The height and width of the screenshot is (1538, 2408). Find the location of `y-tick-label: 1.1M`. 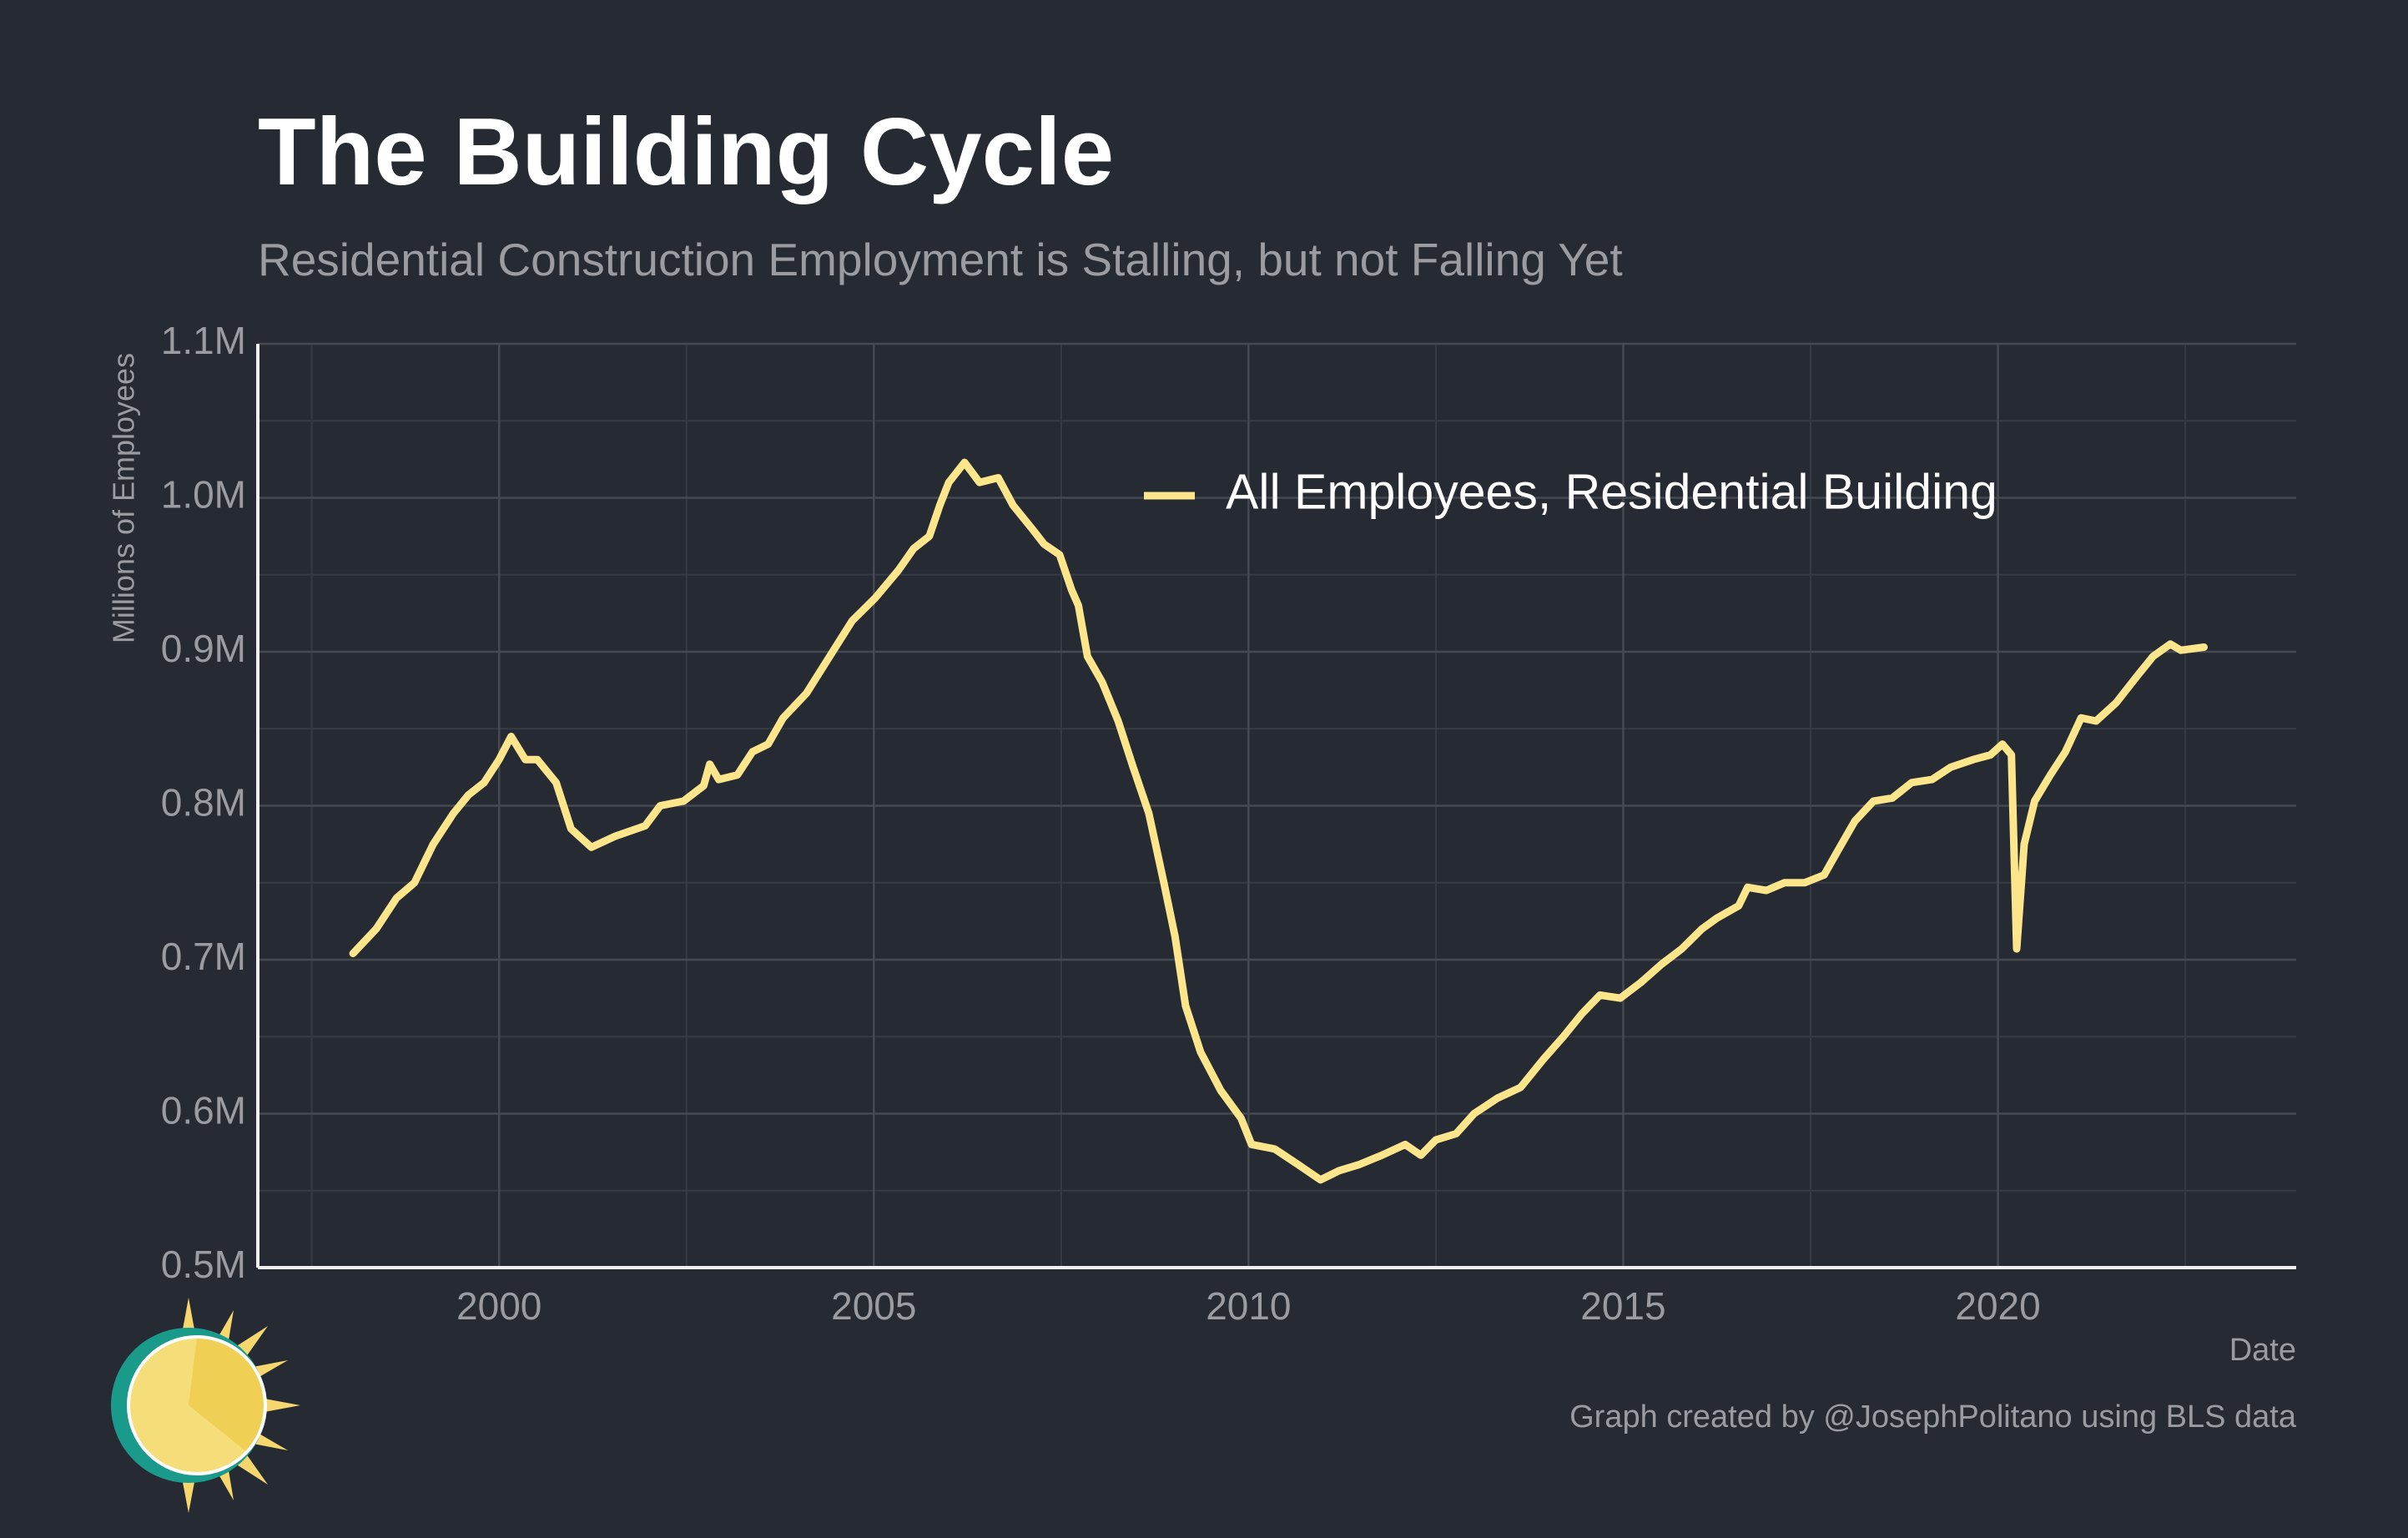

y-tick-label: 1.1M is located at coordinates (203, 340).